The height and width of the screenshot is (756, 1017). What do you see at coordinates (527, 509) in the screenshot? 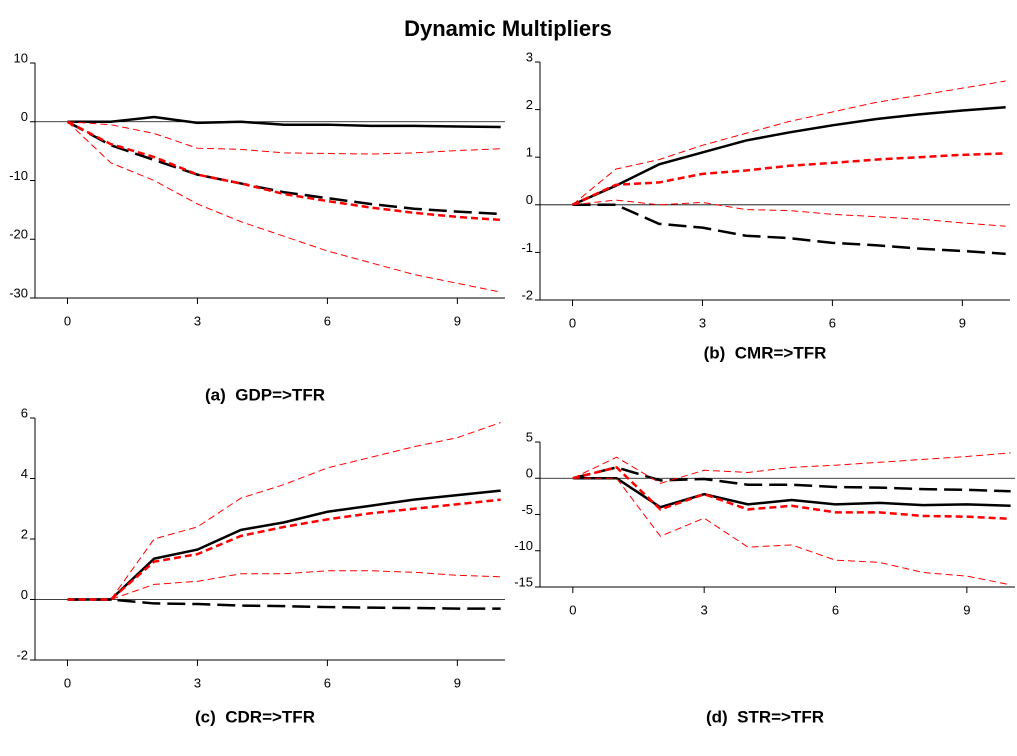
I see `y-tick-label: -5` at bounding box center [527, 509].